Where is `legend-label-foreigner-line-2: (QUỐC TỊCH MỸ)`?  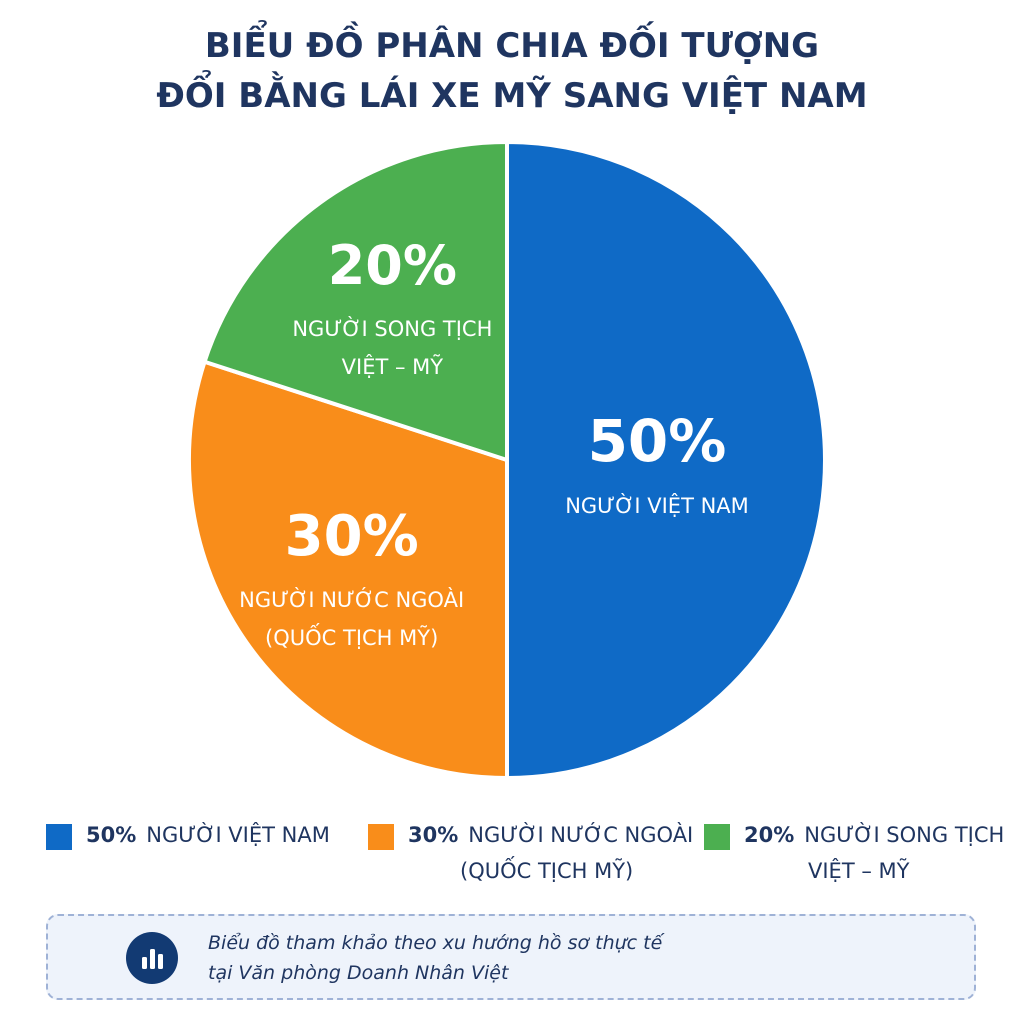
legend-label-foreigner-line-2: (QUỐC TỊCH MỸ) is located at coordinates (547, 871).